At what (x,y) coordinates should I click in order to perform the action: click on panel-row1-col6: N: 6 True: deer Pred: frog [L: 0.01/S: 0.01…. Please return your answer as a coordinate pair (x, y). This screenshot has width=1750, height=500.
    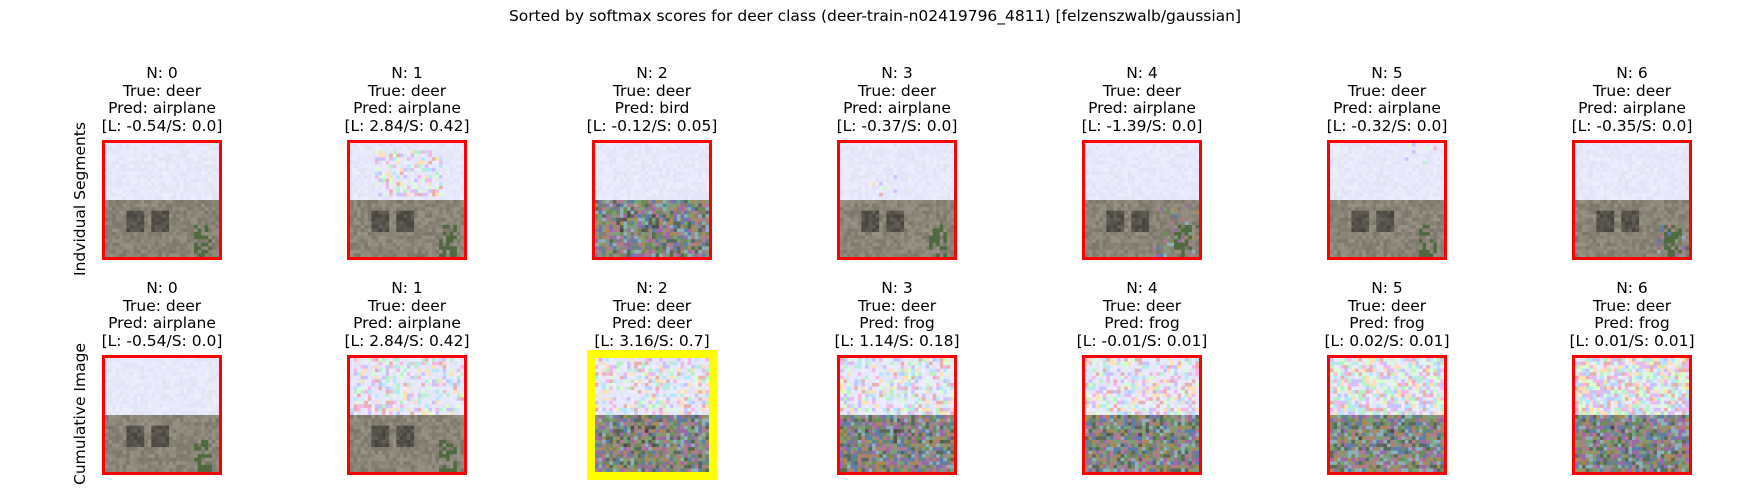
    Looking at the image, I should click on (1632, 314).